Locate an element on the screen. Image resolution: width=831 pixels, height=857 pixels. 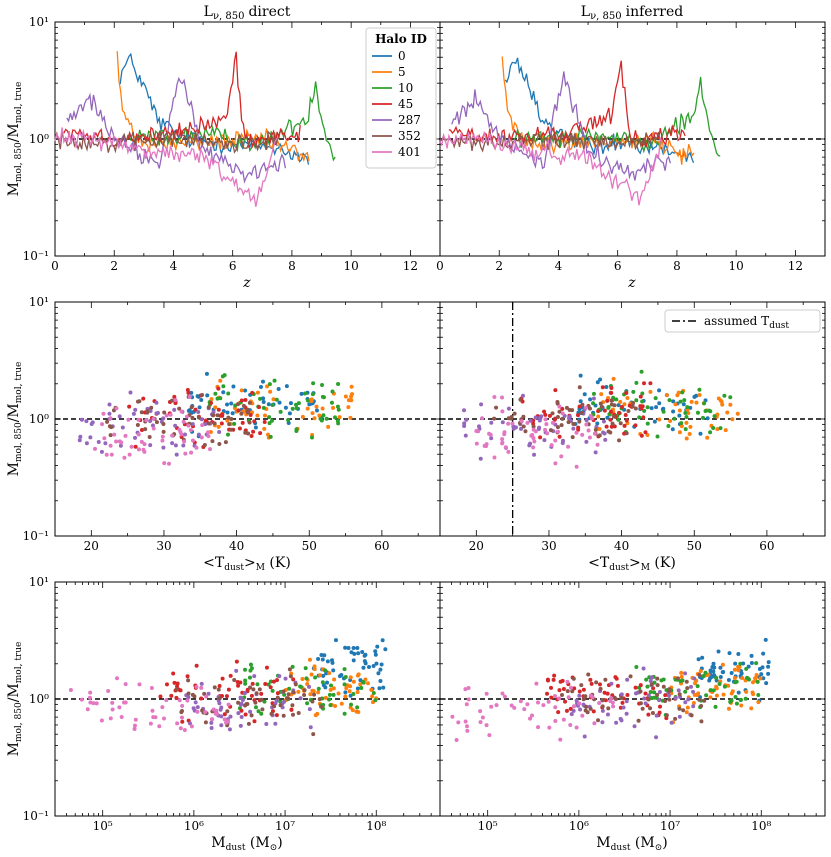
x-tick-label: 10⁶ is located at coordinates (194, 826).